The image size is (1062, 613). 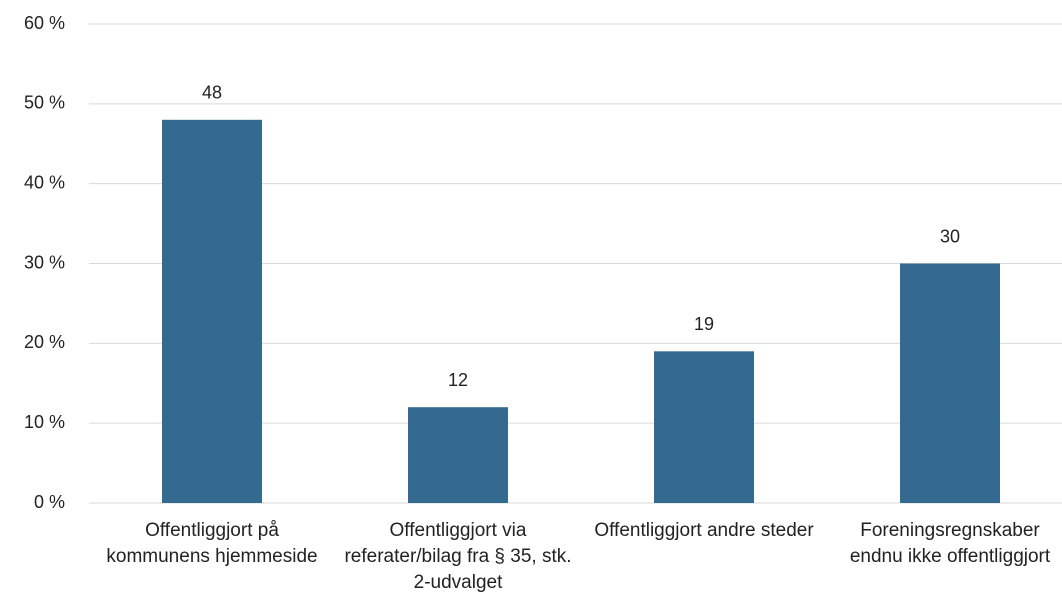 I want to click on y-tick-label: 60 %, so click(x=44, y=23).